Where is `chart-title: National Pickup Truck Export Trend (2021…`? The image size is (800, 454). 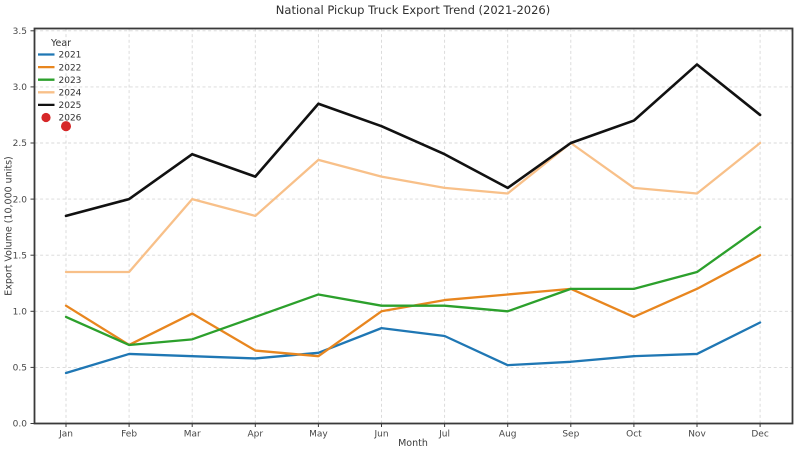 chart-title: National Pickup Truck Export Trend (2021… is located at coordinates (413, 10).